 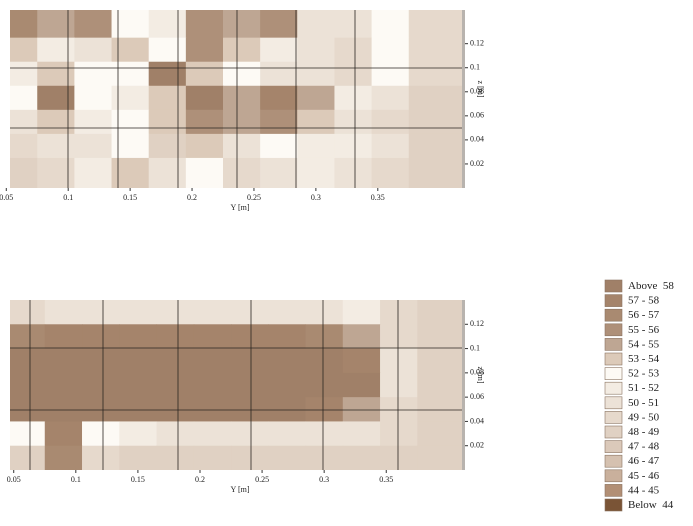 What do you see at coordinates (644, 374) in the screenshot?
I see `legend-label: 52 - 53` at bounding box center [644, 374].